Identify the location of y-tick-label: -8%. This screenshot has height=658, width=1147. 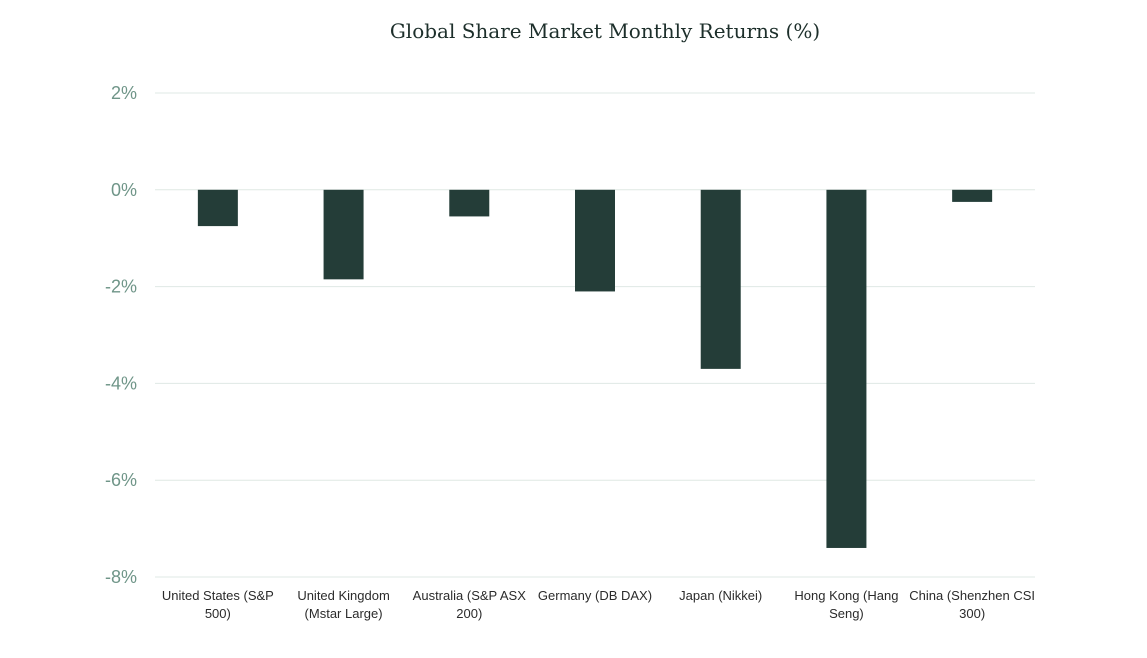
(121, 577).